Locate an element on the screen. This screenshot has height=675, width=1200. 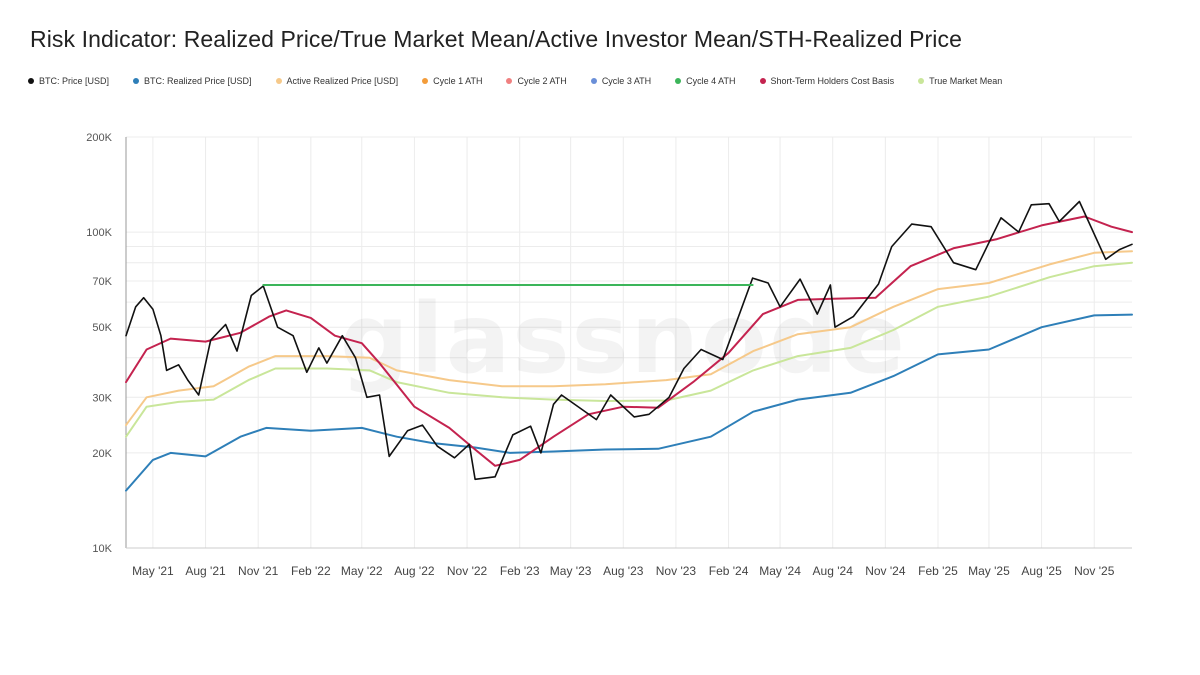
legend-item: Active Realized Price [USD] is located at coordinates (337, 81).